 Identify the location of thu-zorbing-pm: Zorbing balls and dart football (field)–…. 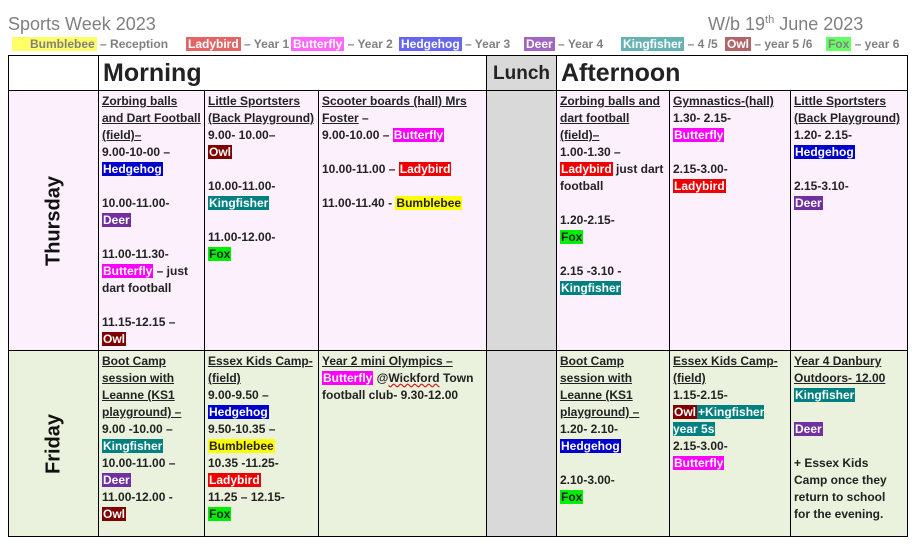
(613, 220).